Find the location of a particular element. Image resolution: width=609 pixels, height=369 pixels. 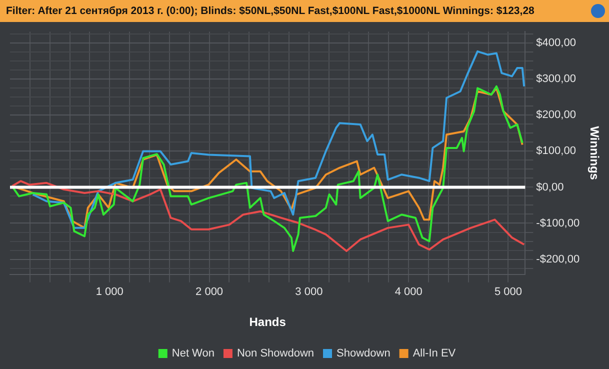

legend-label: Showdown is located at coordinates (363, 354).